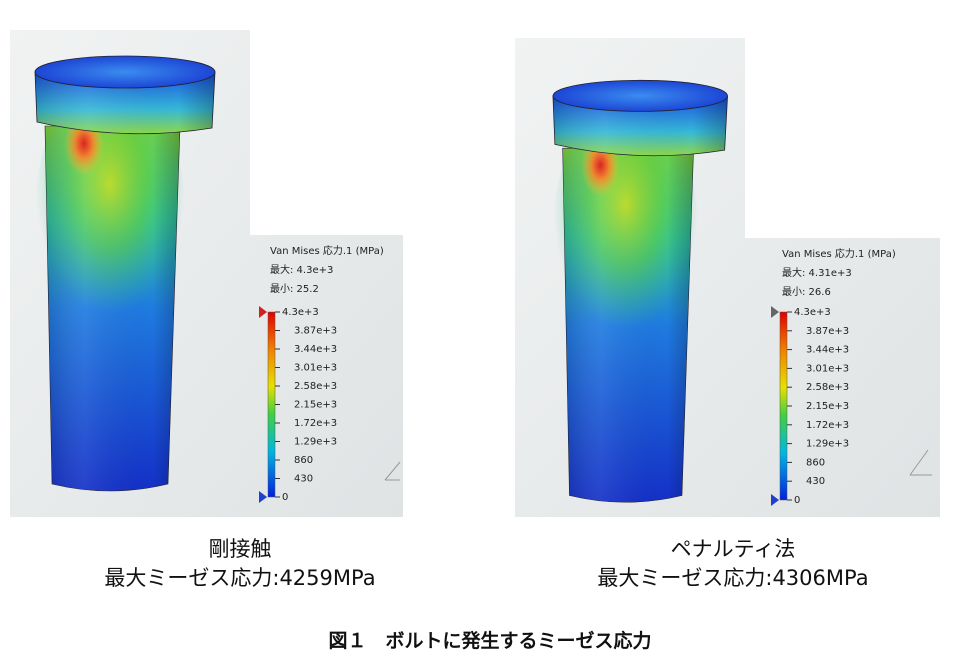 The image size is (979, 665). I want to click on caption-name: 剛接触, so click(240, 549).